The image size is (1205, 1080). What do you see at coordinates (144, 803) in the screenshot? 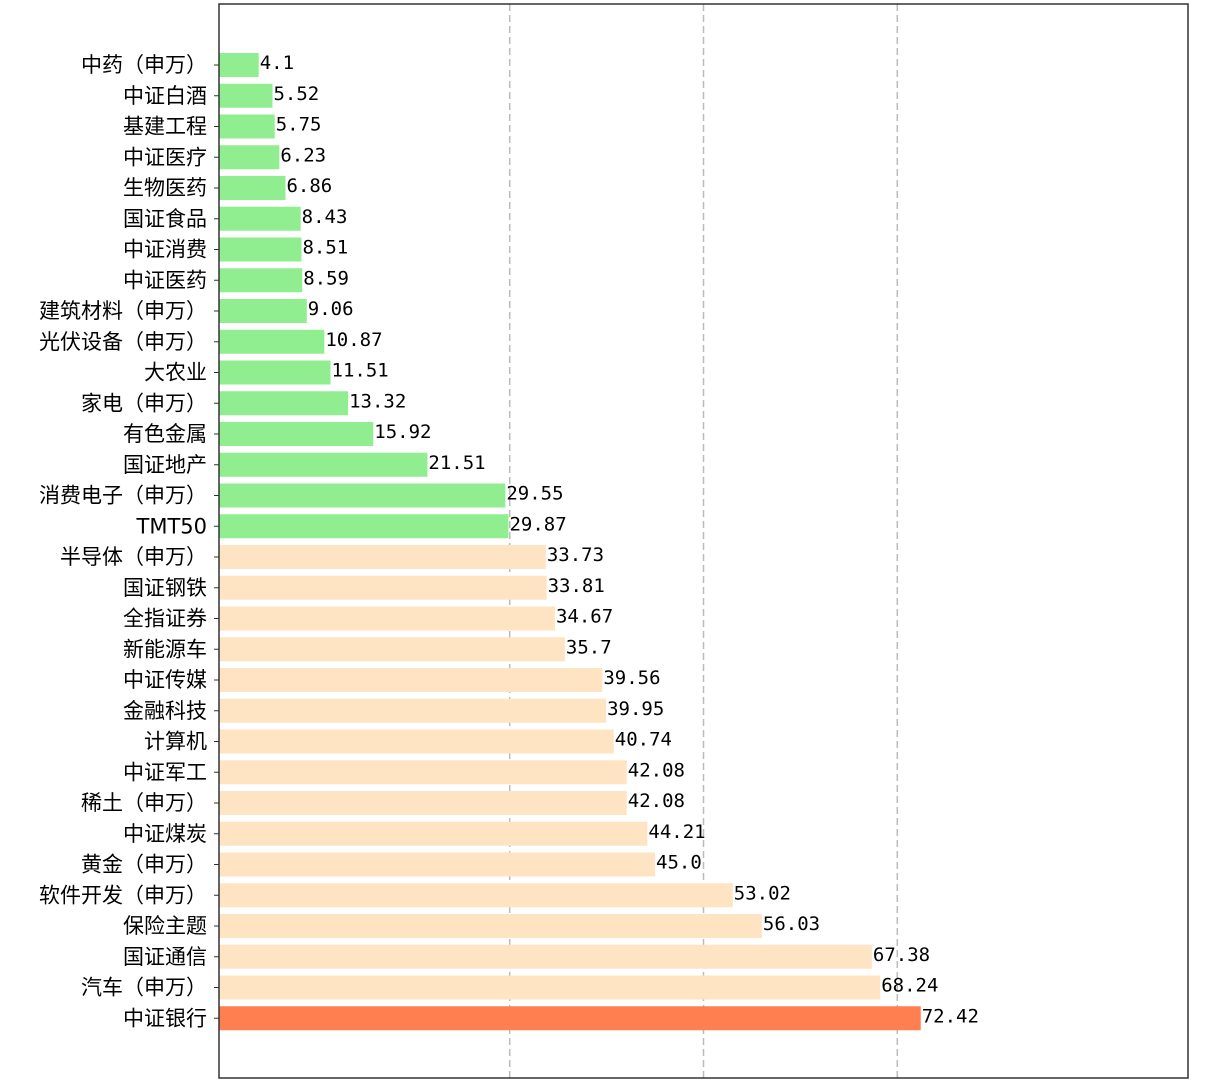
I see `category-label-24: 稀土（申万）` at bounding box center [144, 803].